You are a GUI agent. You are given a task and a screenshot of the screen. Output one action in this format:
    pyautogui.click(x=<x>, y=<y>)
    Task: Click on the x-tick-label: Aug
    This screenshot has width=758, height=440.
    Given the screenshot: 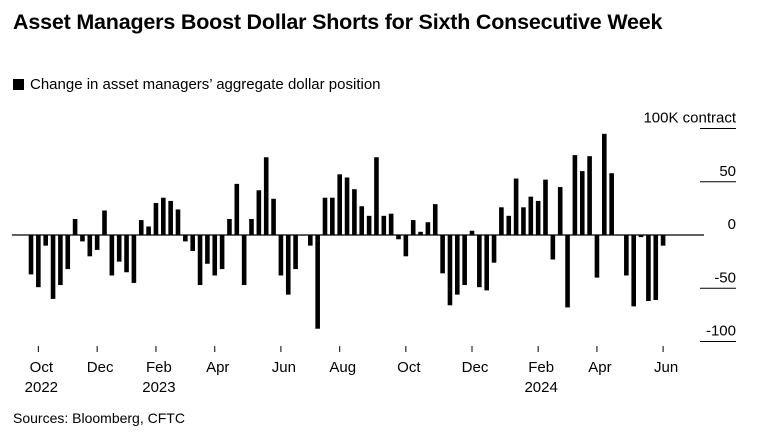 What is the action you would take?
    pyautogui.click(x=342, y=367)
    